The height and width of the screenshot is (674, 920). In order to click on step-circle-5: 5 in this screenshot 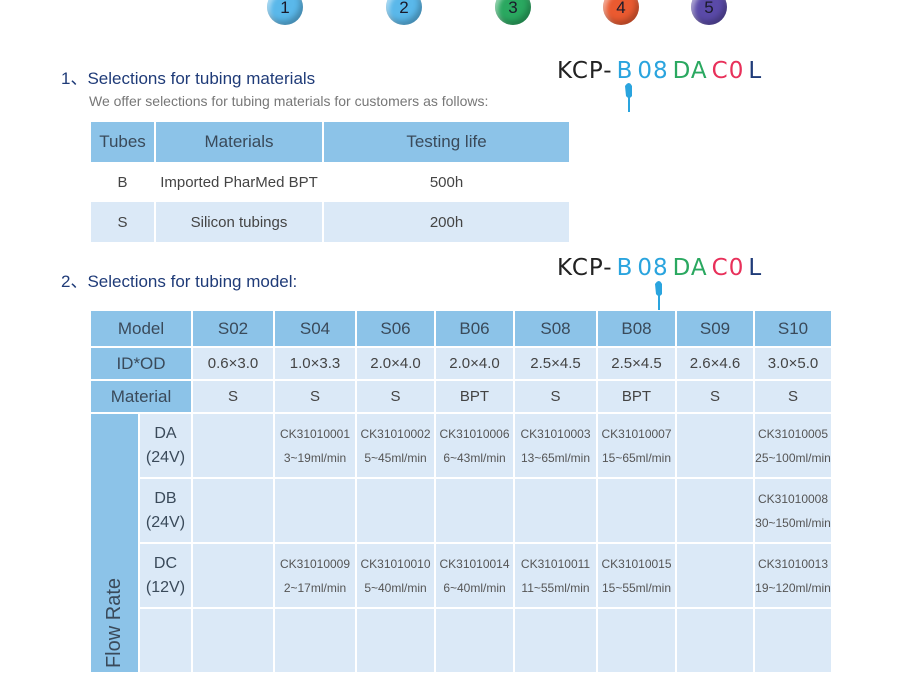, I will do `click(709, 12)`.